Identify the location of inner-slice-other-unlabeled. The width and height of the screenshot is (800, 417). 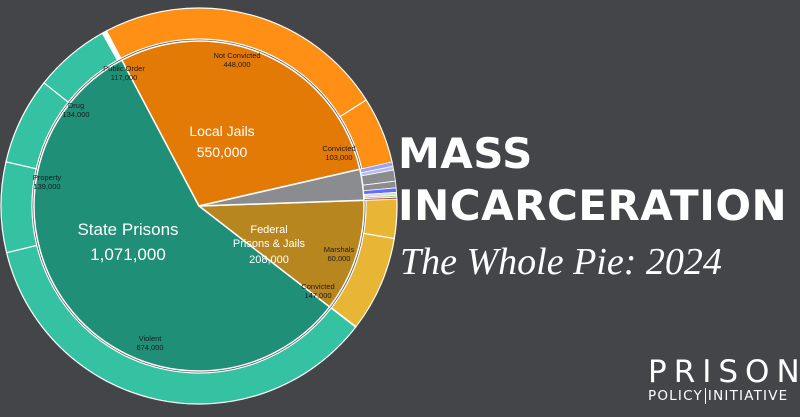
(281, 187).